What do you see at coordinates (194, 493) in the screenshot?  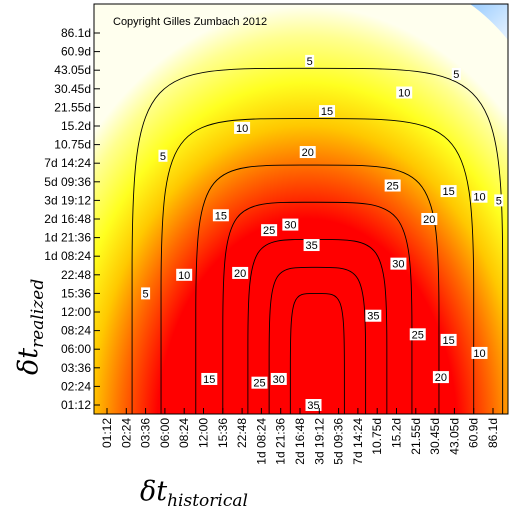 I see `x-axis-label: δthistorical` at bounding box center [194, 493].